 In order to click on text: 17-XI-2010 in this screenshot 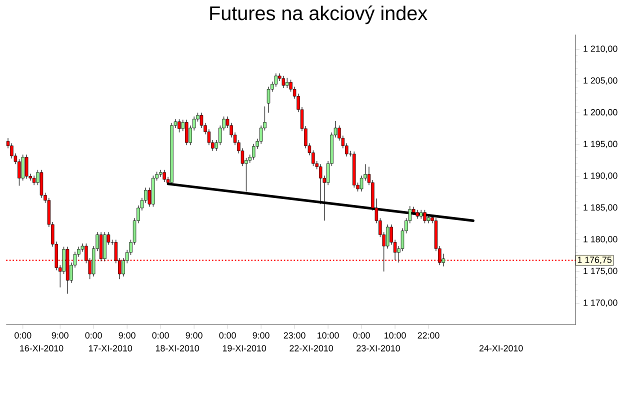, I will do `click(110, 348)`.